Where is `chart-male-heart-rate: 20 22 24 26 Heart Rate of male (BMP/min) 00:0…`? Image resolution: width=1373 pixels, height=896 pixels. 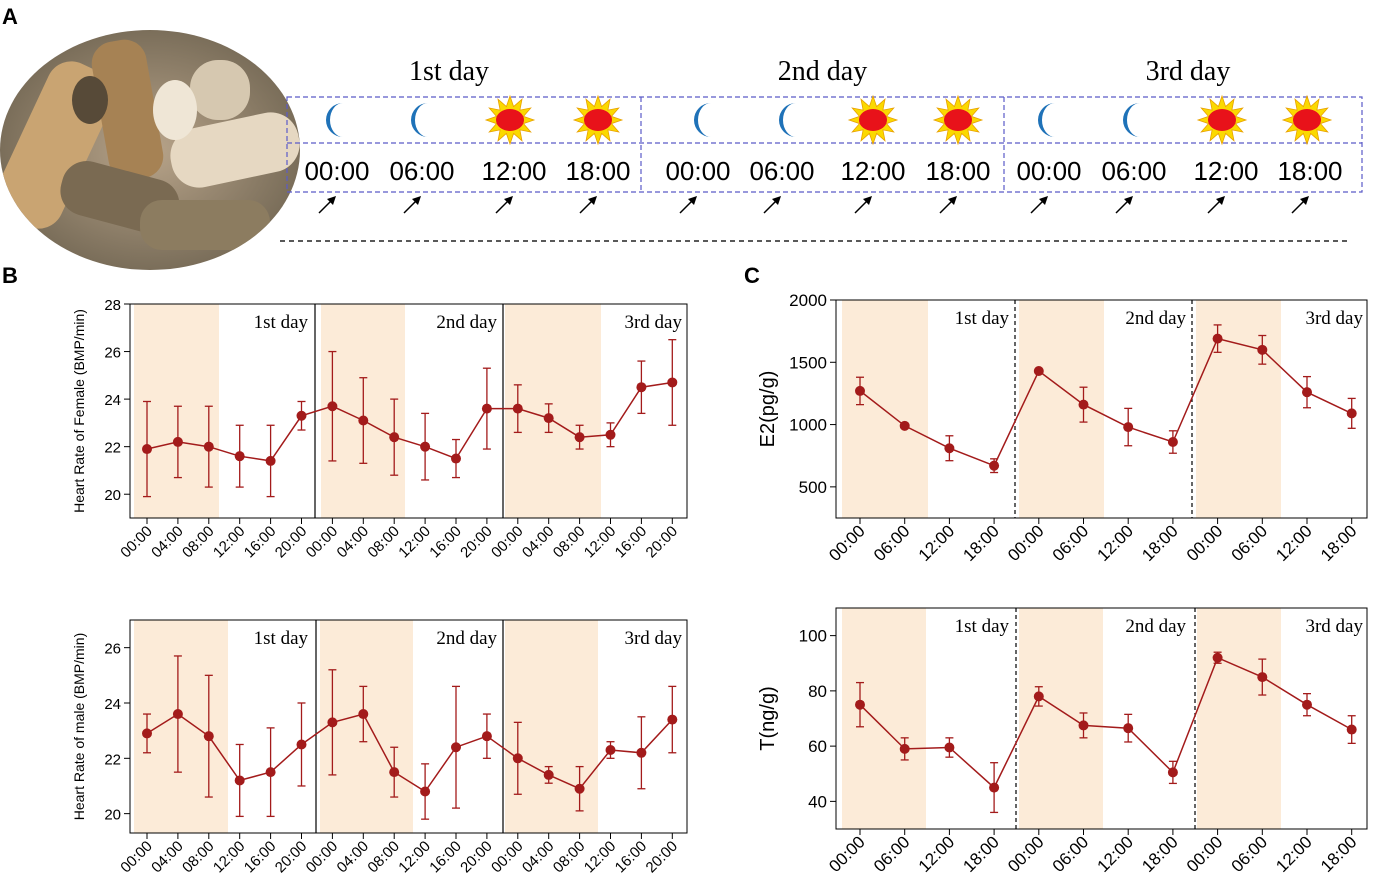
chart-male-heart-rate: 20 22 24 26 Heart Rate of male (BMP/min) 00:0… is located at coordinates (379, 748).